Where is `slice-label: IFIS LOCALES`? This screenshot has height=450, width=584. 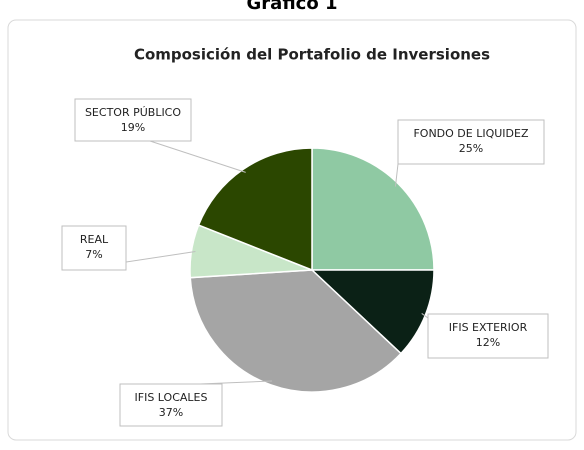 slice-label: IFIS LOCALES is located at coordinates (171, 397).